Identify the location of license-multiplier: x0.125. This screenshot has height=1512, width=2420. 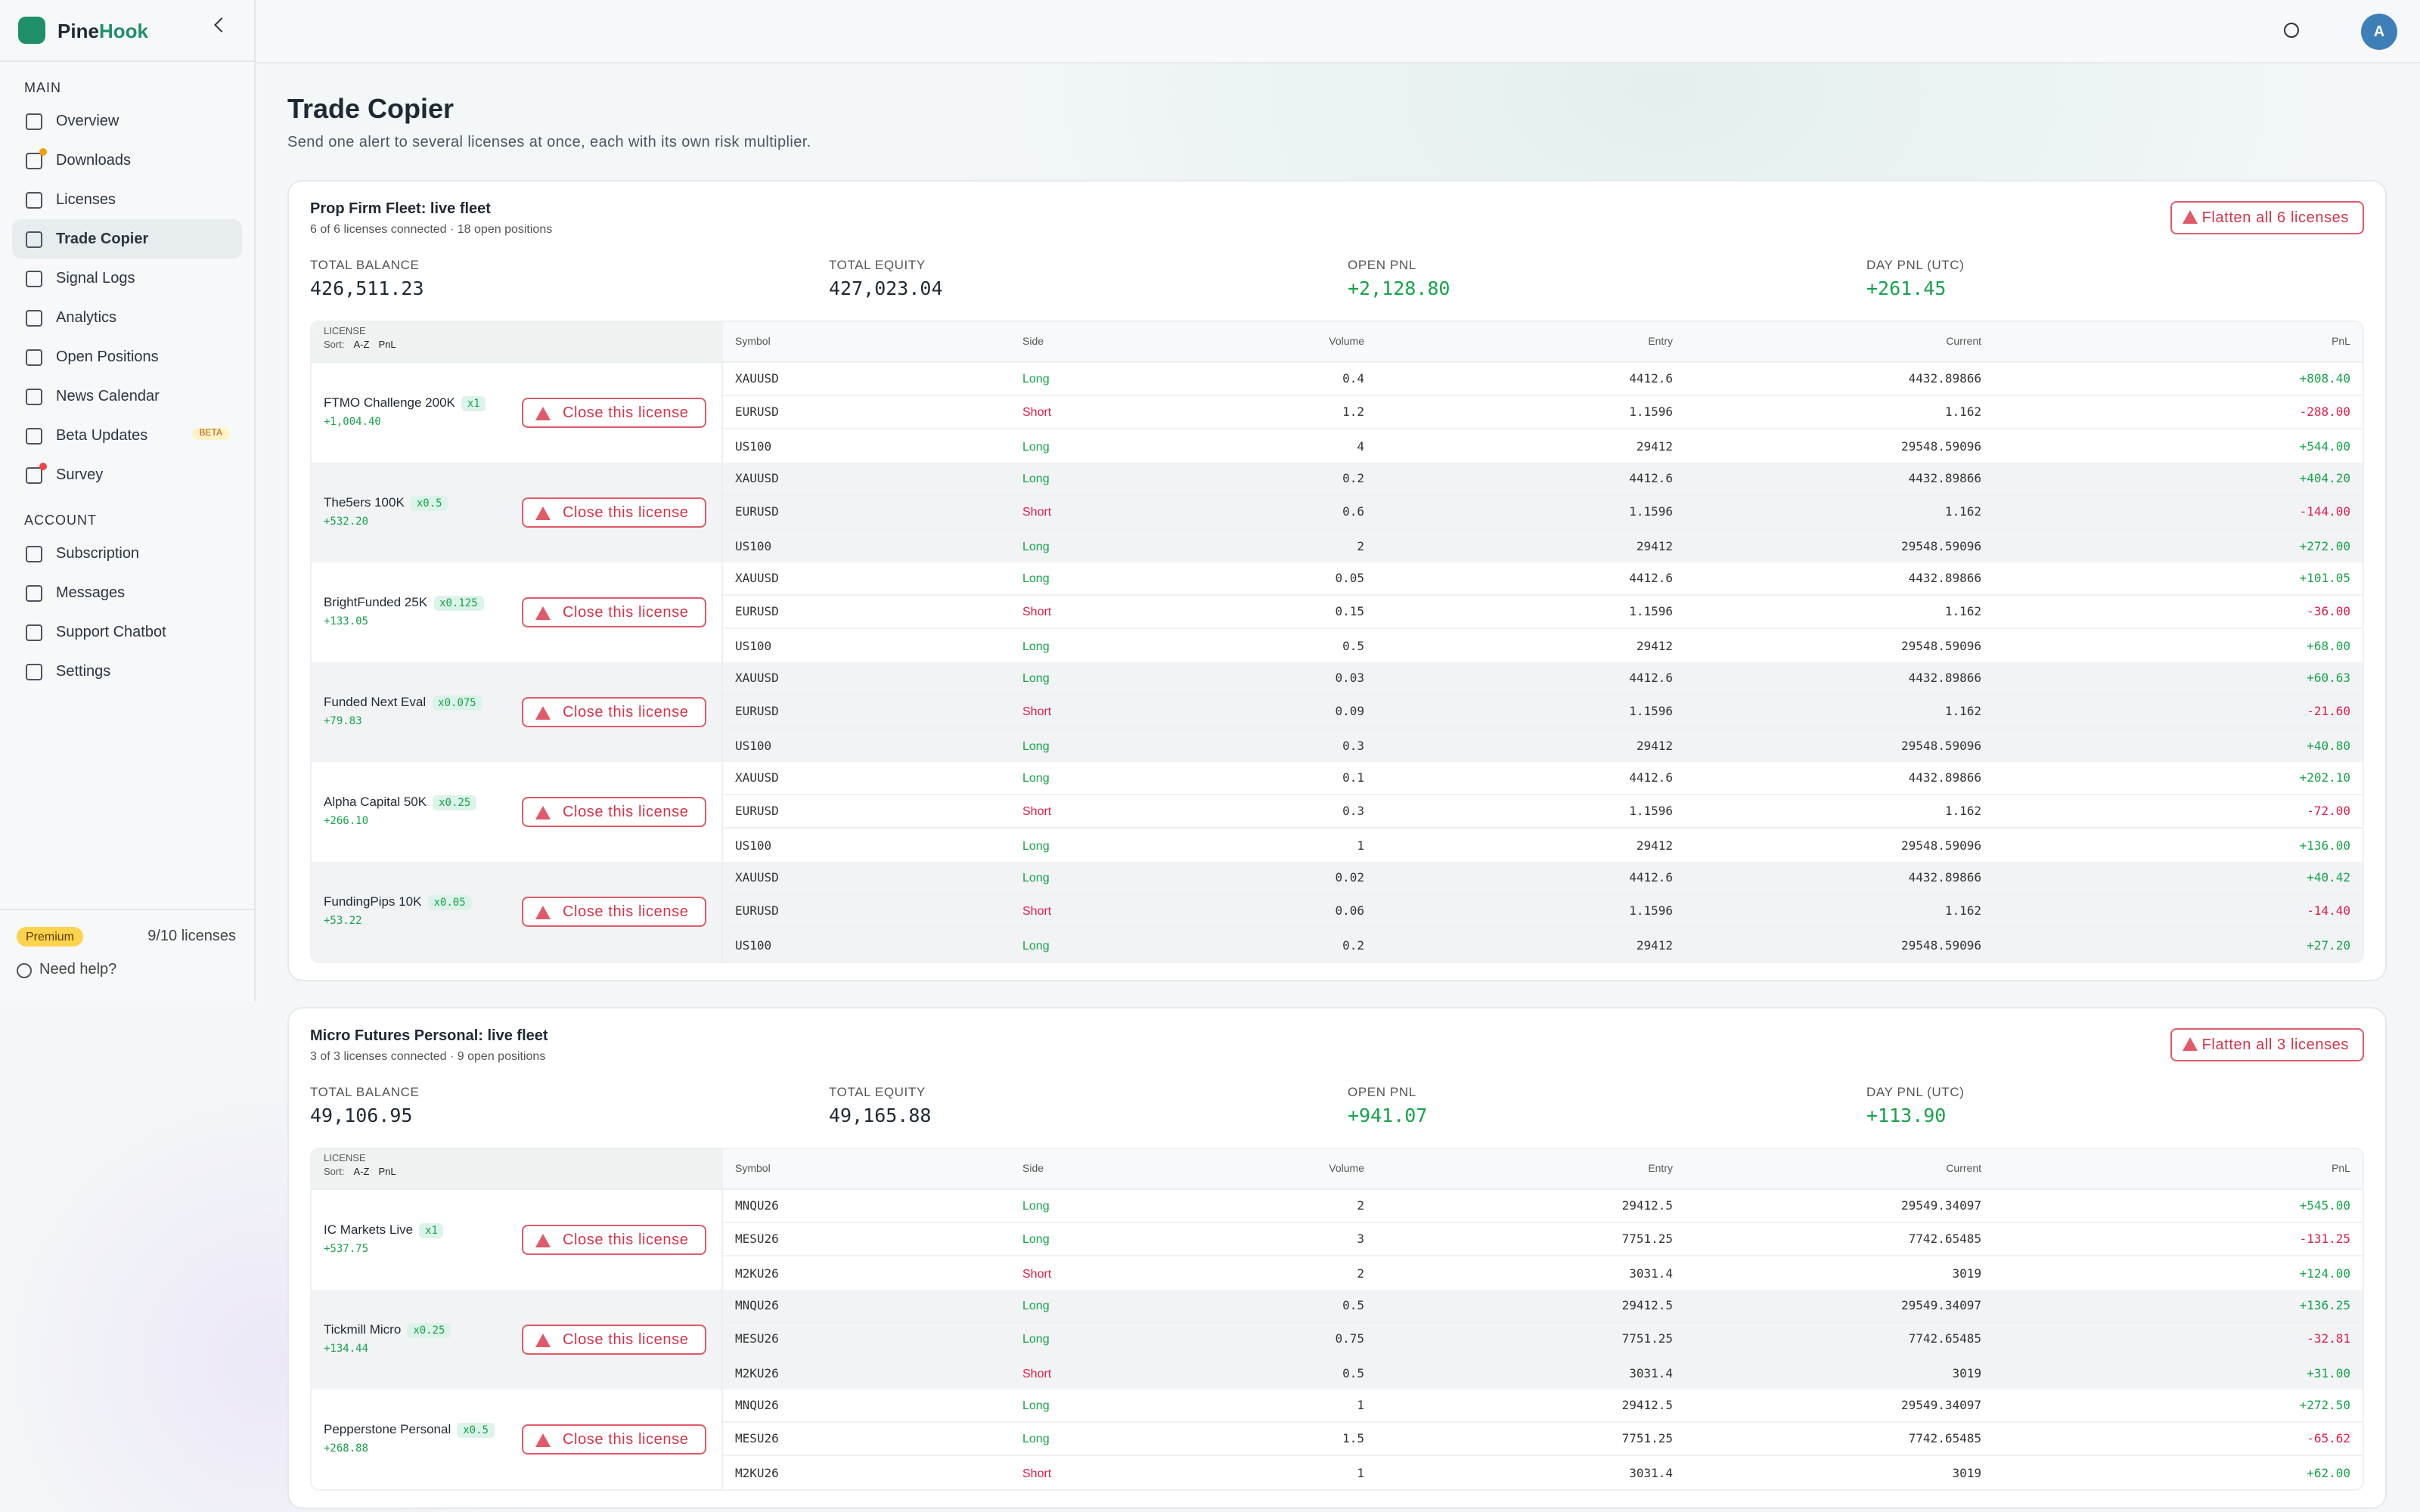
(458, 603).